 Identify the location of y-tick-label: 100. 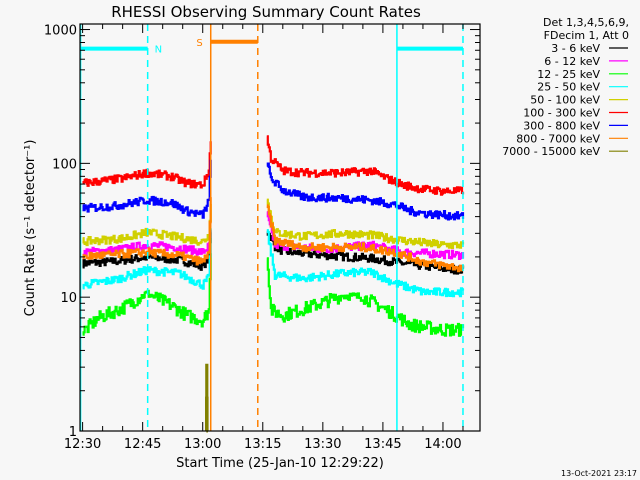
(64, 164).